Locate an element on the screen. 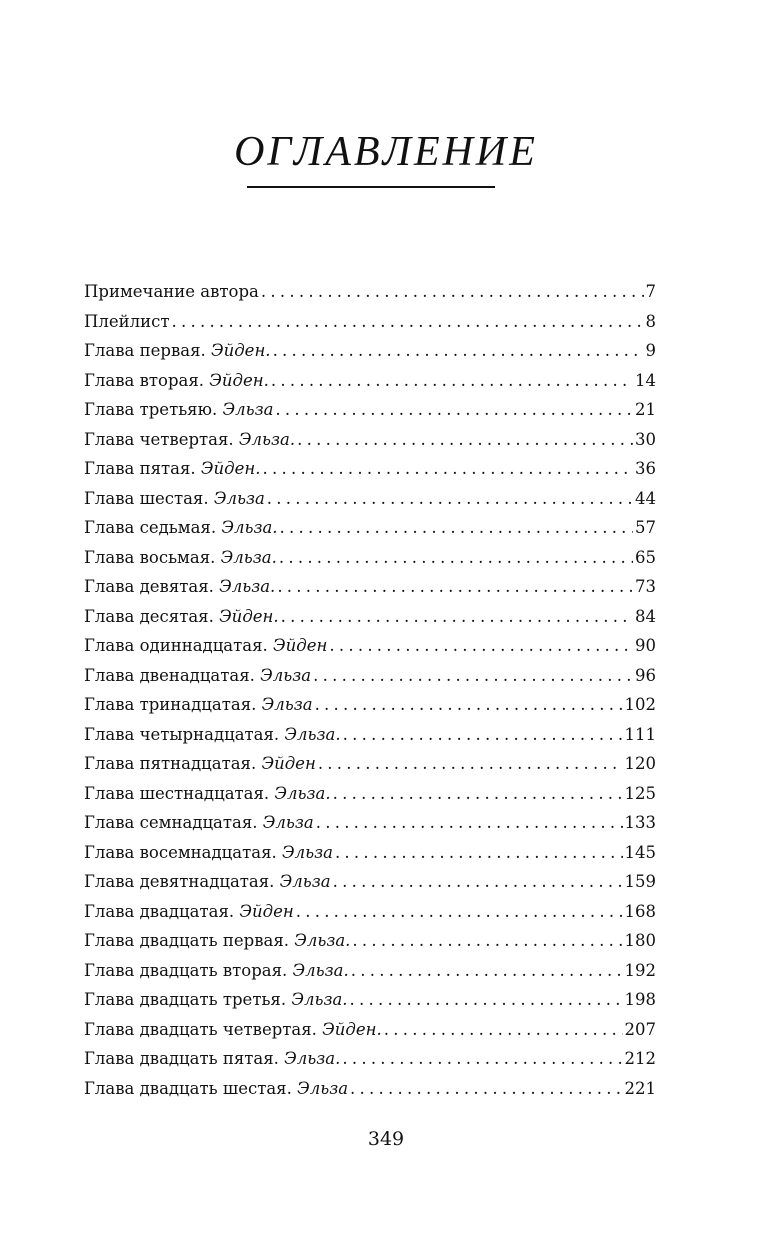  entry-page: 90 is located at coordinates (645, 645).